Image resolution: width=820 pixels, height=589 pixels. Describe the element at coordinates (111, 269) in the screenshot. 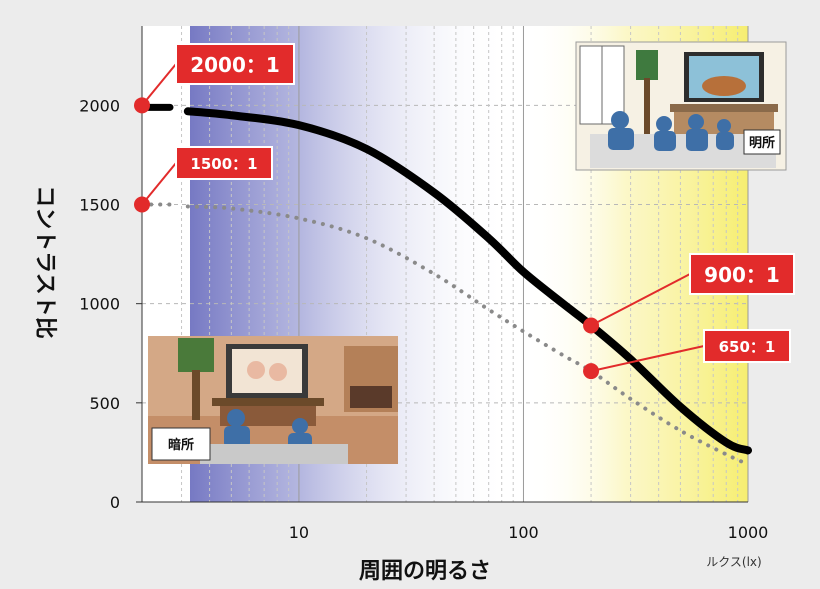

I see `y-axis: 0 500 1000 1500 2000` at that location.